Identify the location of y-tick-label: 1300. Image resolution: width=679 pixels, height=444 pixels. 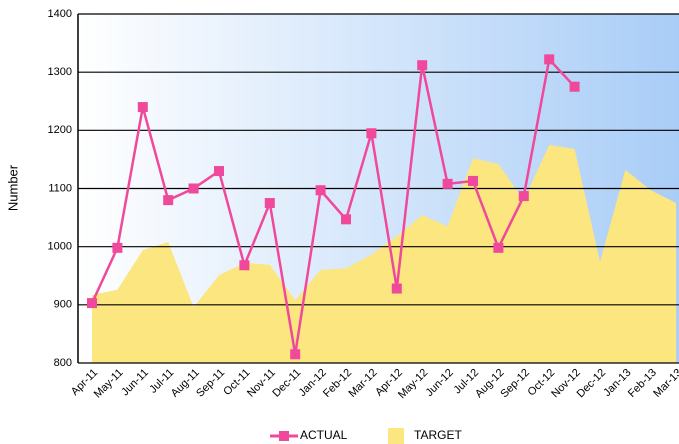
(60, 72).